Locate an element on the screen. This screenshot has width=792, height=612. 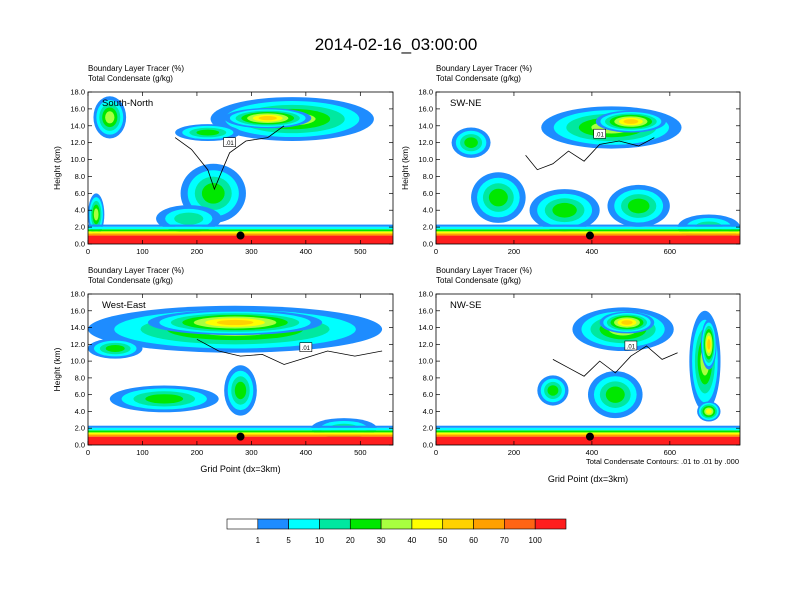
x-tick-label: 200 is located at coordinates (197, 452).